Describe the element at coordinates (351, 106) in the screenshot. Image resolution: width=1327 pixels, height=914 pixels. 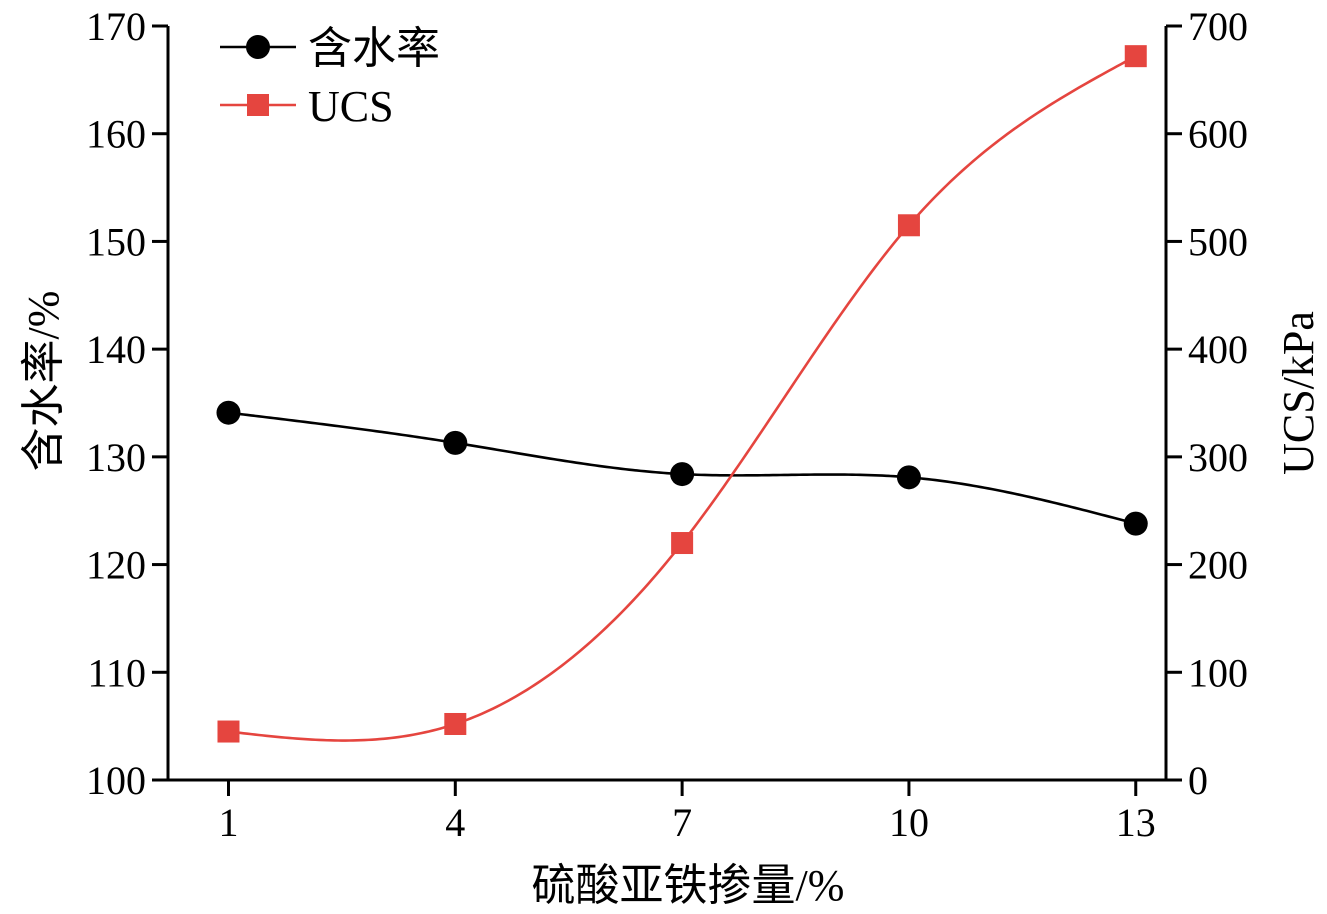
I see `legend-label: UCS` at that location.